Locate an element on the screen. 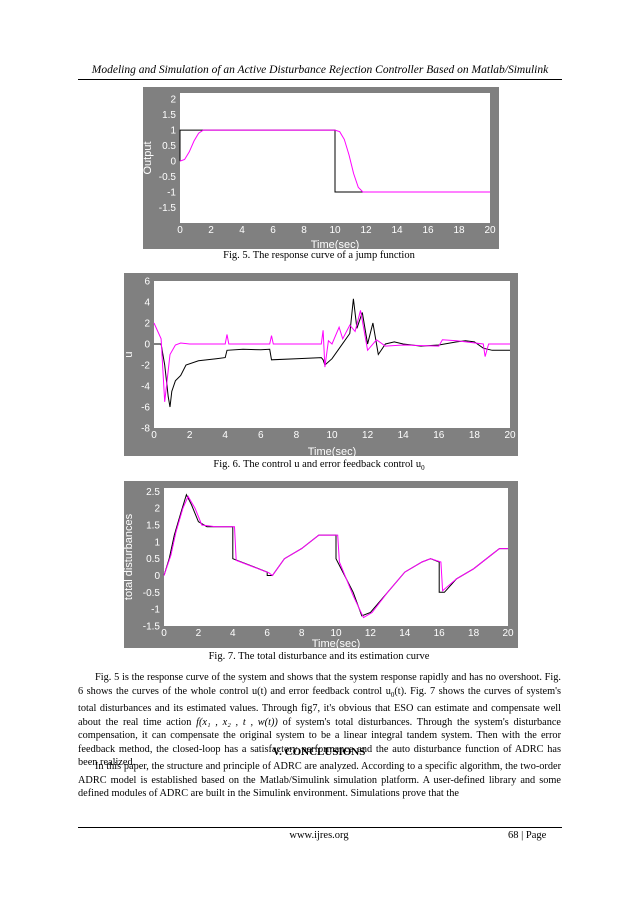 The image size is (638, 902). footer-url: www.ijres.org is located at coordinates (319, 835).